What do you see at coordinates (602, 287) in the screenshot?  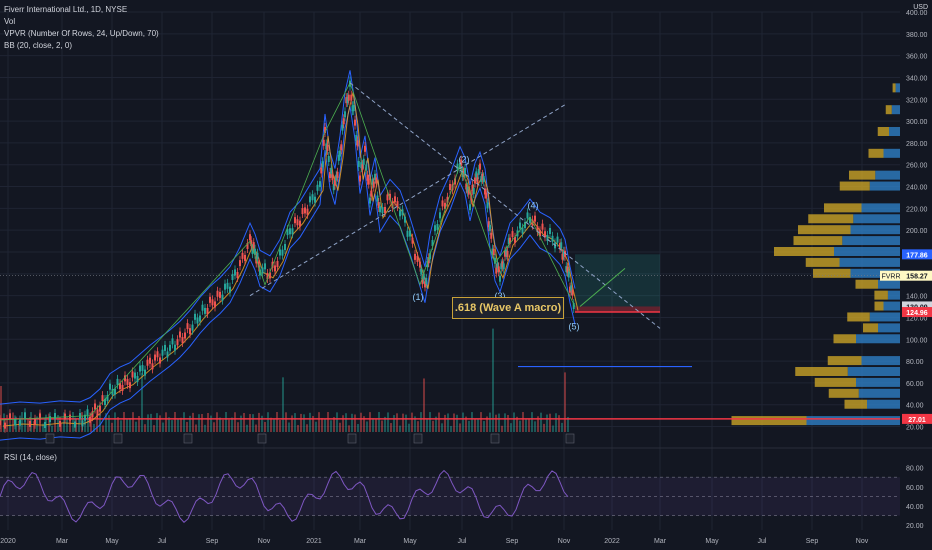 I see `projection-line` at bounding box center [602, 287].